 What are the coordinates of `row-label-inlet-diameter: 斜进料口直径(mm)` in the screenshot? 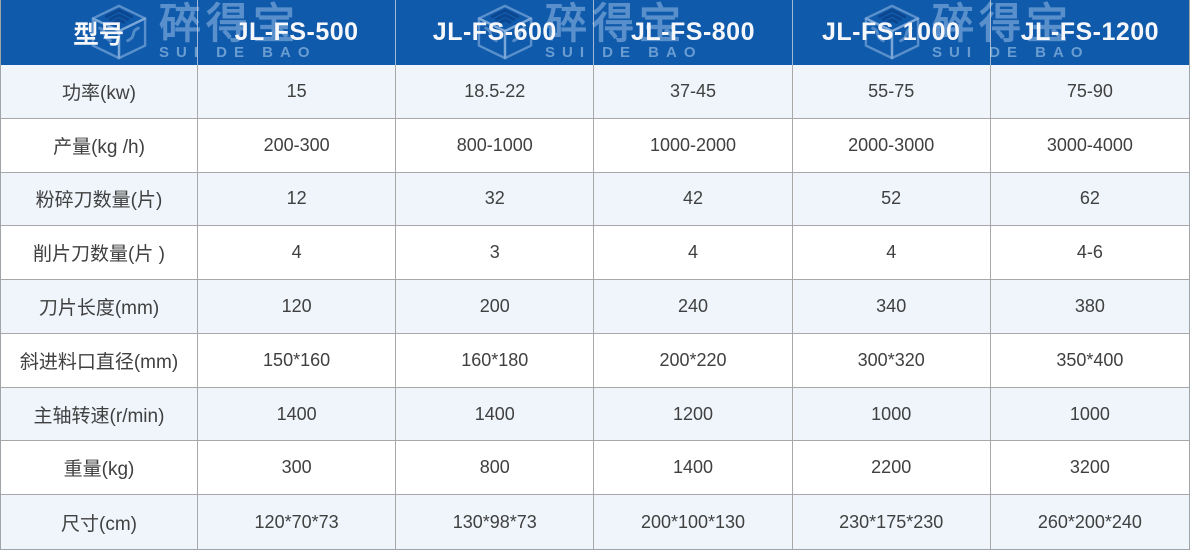 It's located at (99, 360).